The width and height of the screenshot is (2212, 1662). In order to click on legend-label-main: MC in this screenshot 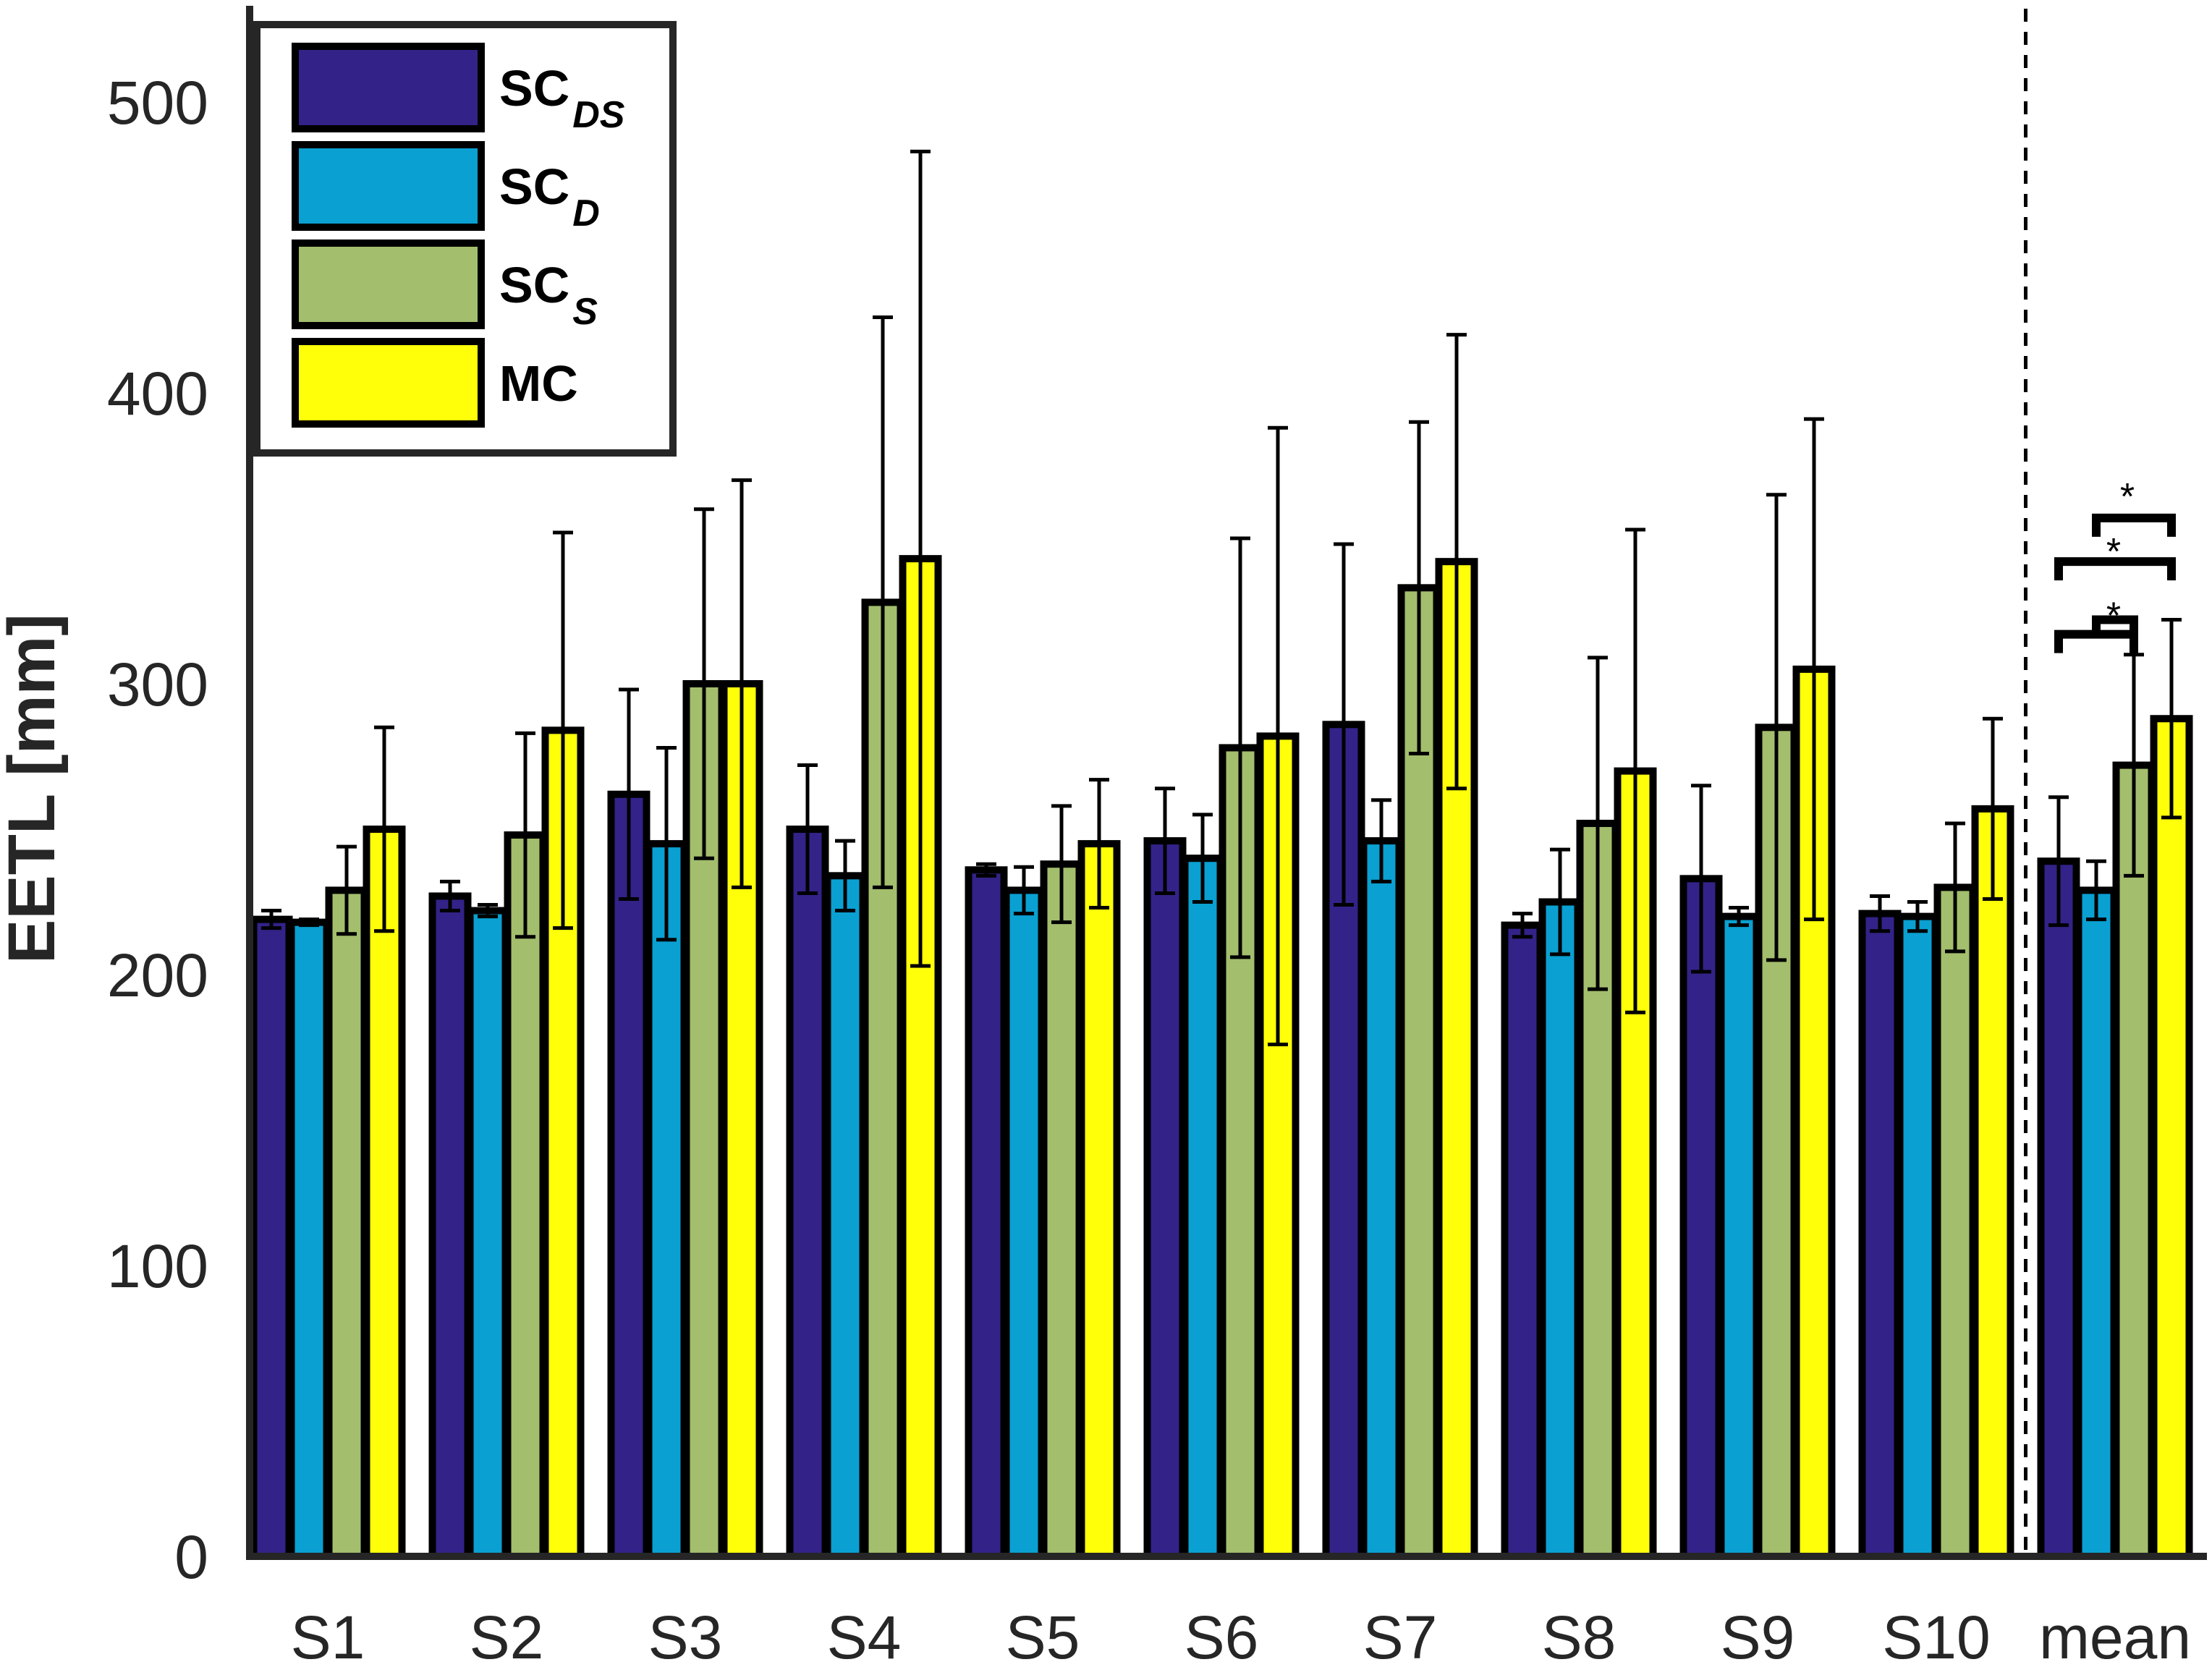, I will do `click(538, 384)`.